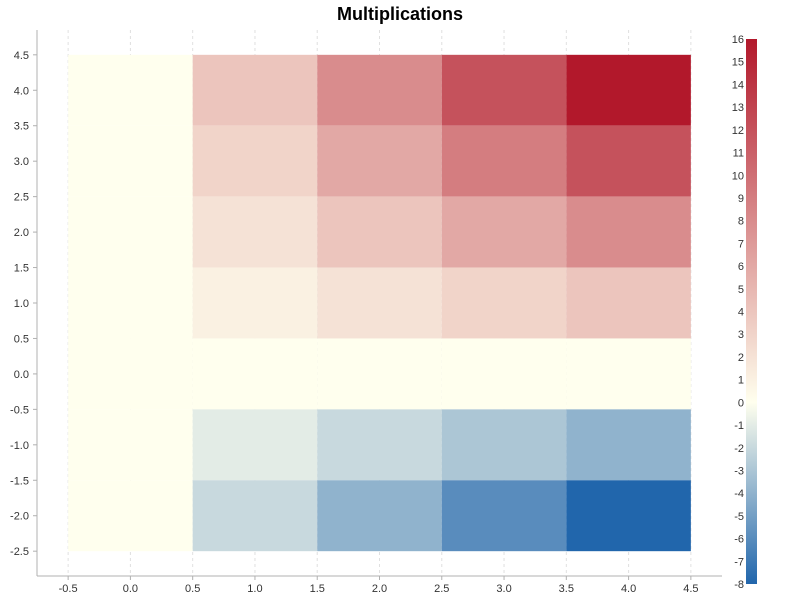 This screenshot has width=800, height=605. What do you see at coordinates (741, 244) in the screenshot?
I see `colorbar-tick-label: 7` at bounding box center [741, 244].